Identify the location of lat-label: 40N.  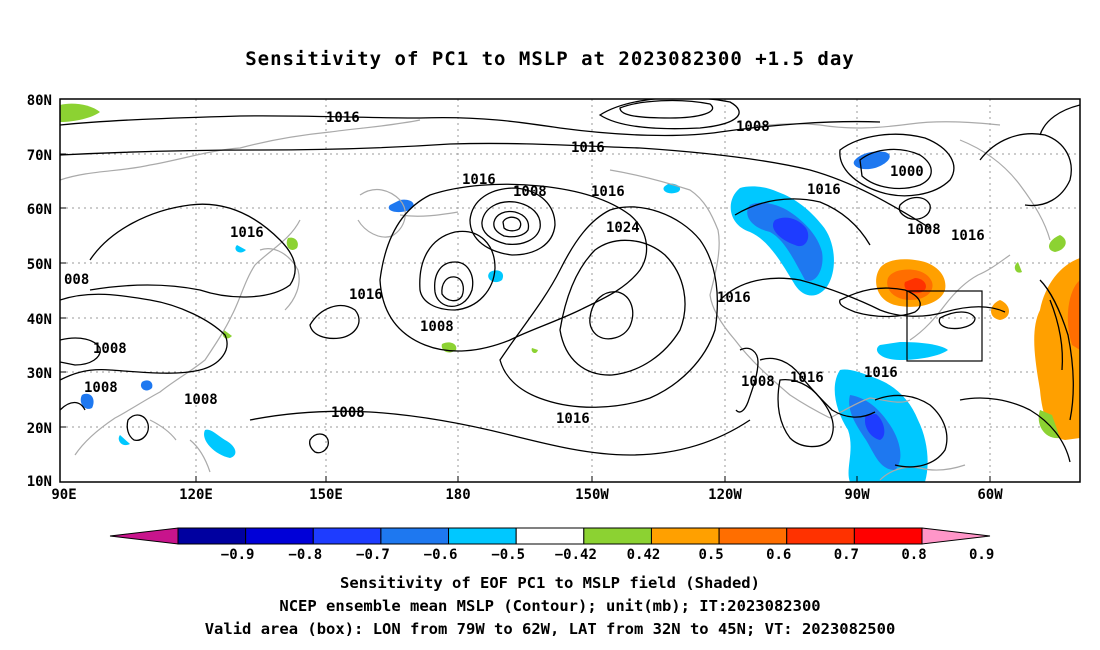
(39, 320).